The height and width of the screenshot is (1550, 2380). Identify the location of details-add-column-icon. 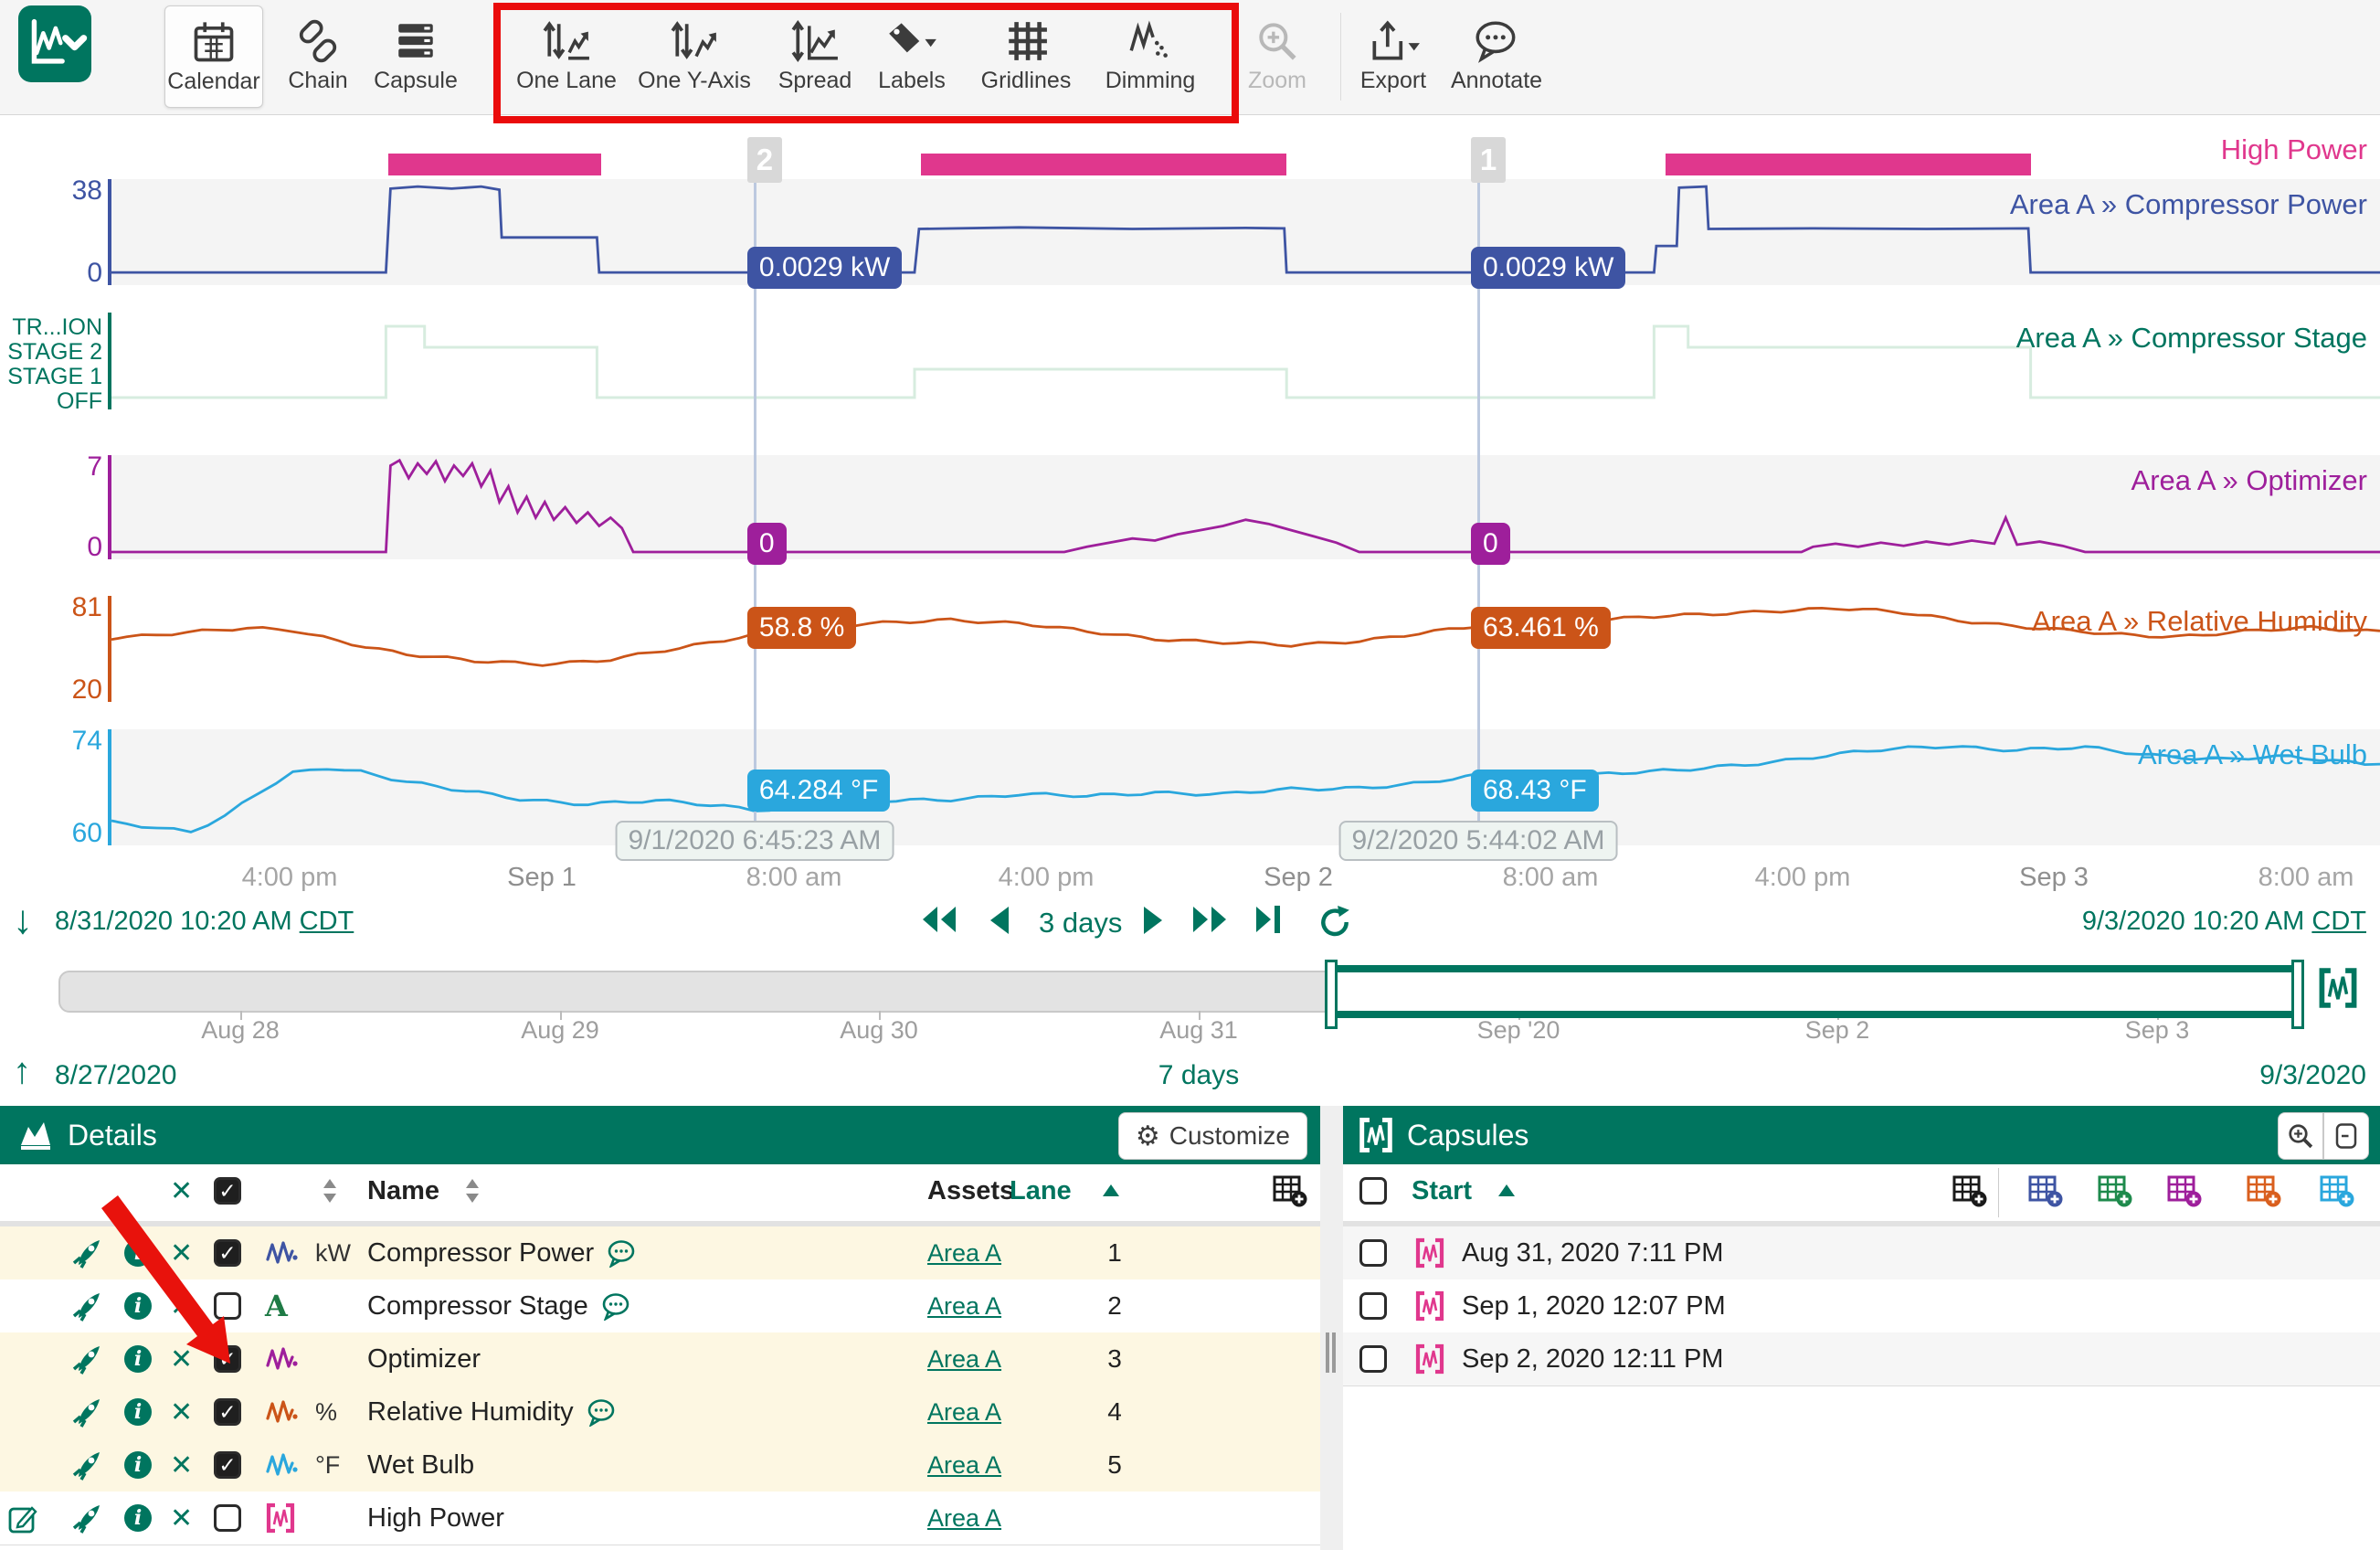
(1290, 1190).